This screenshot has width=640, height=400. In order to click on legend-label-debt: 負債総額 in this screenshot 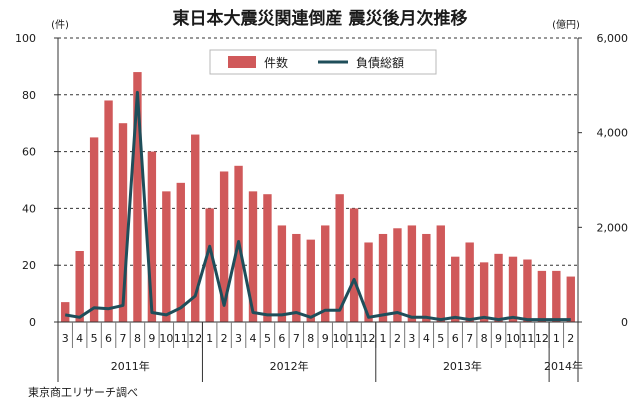, I will do `click(380, 62)`.